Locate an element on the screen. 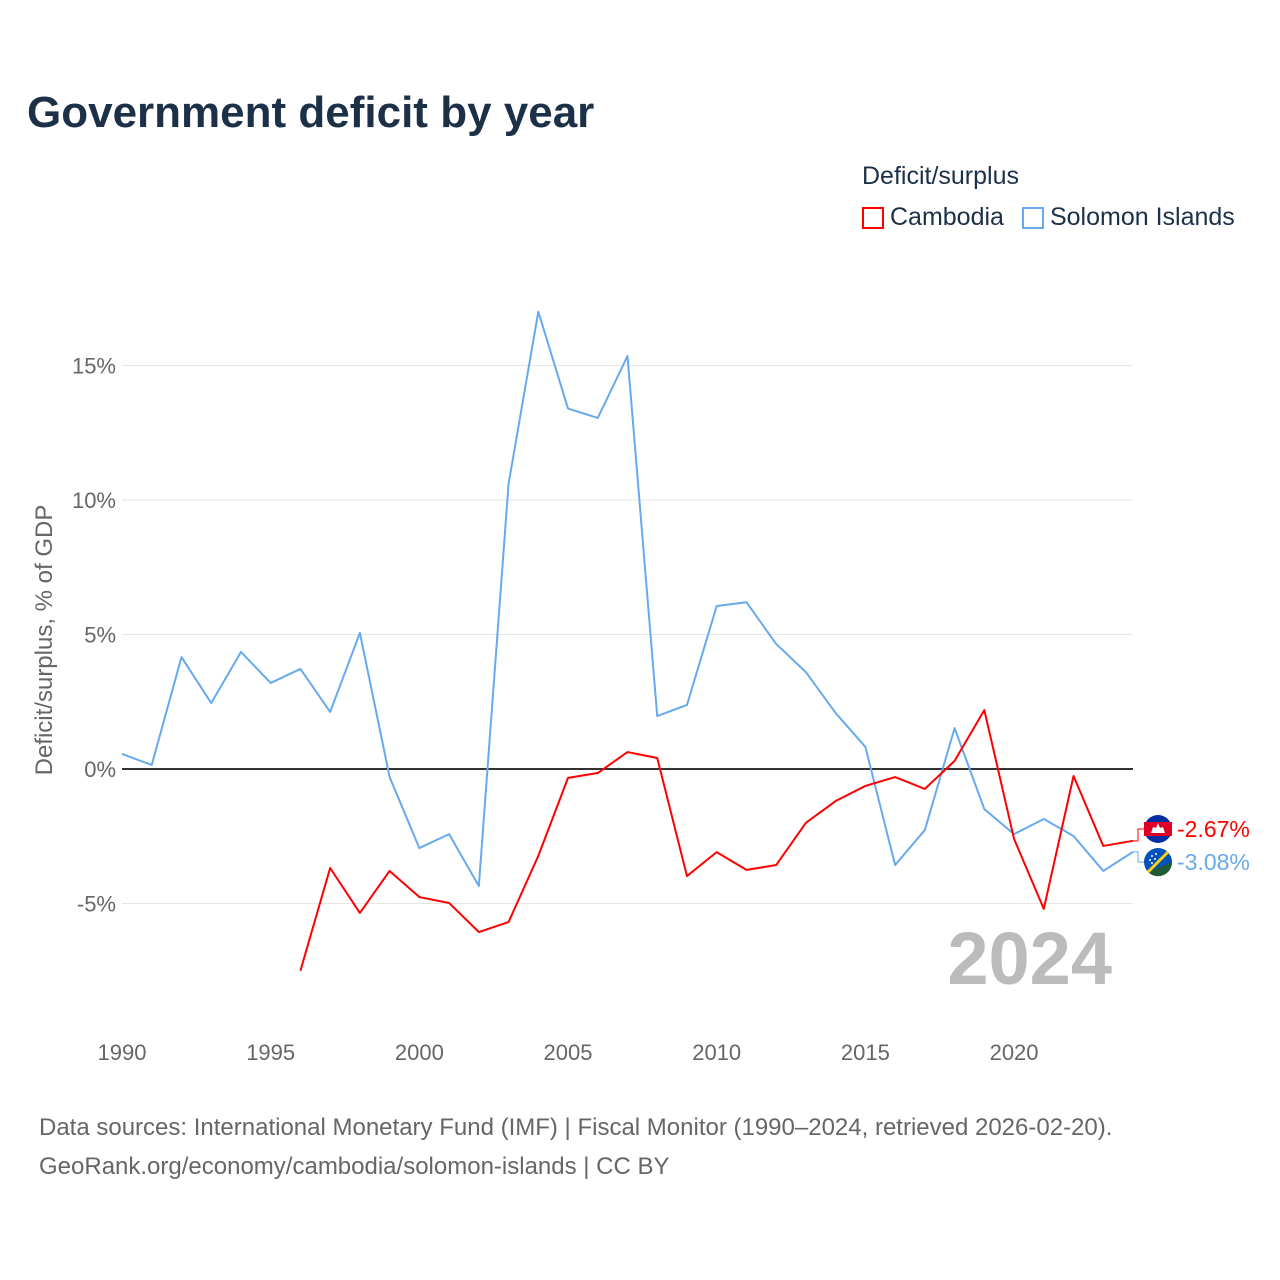  x-tick-label: 1990 is located at coordinates (122, 1052).